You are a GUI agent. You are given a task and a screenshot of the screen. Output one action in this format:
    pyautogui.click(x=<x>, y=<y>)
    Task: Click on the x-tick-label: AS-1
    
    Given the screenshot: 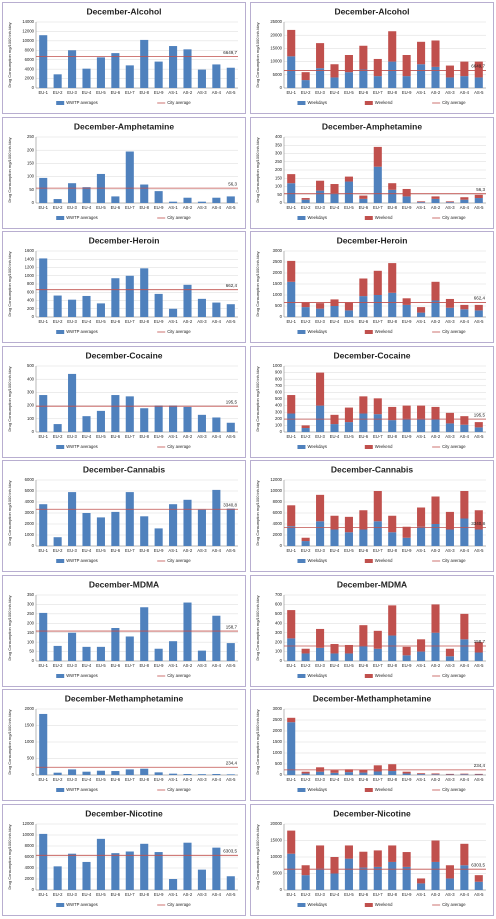 What is the action you would take?
    pyautogui.click(x=421, y=894)
    